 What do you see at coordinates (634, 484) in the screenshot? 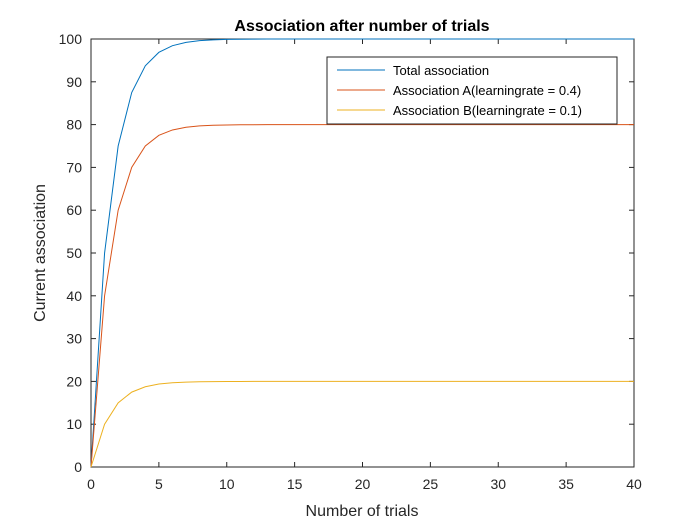
I see `x-tick-label: 40` at bounding box center [634, 484].